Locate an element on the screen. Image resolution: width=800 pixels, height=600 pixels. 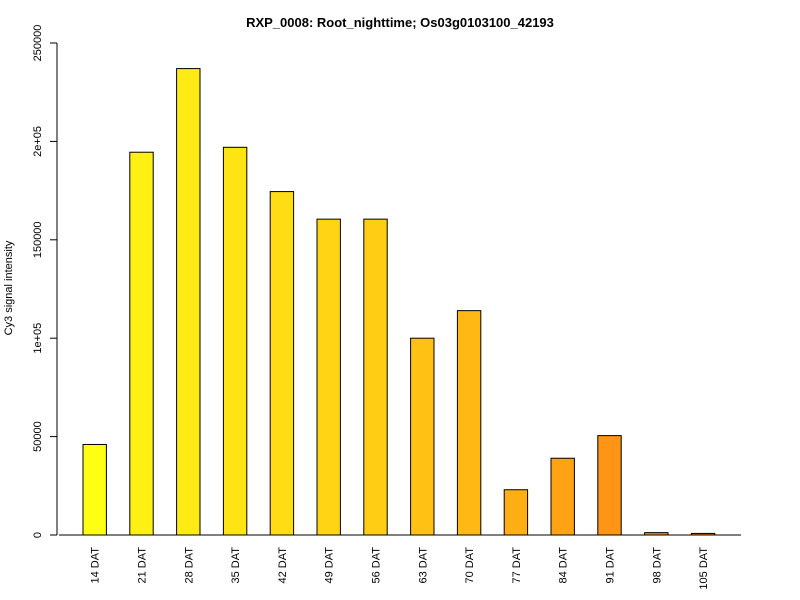
x-tick-label: 21 DAT is located at coordinates (143, 565).